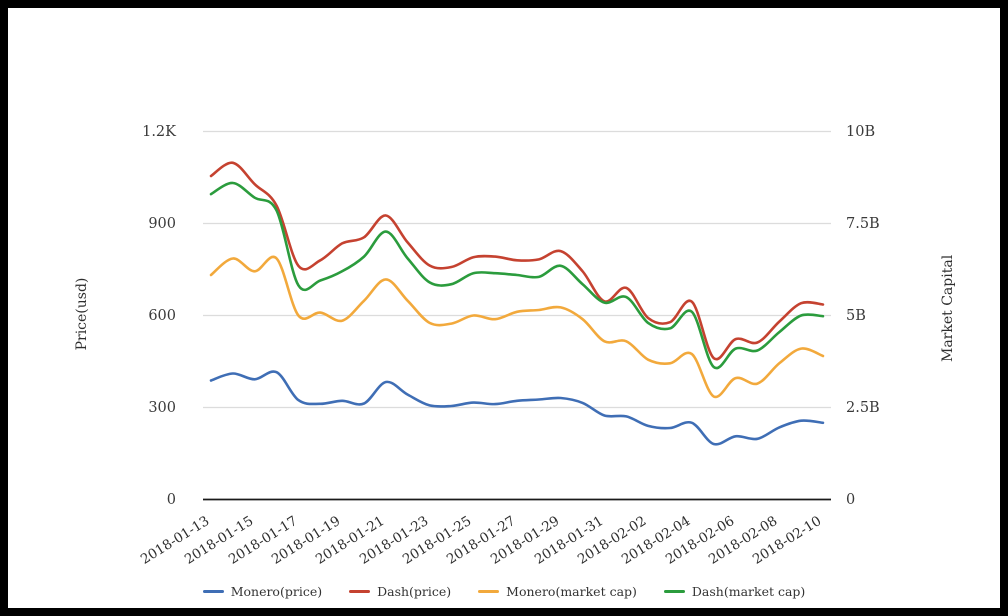  What do you see at coordinates (863, 223) in the screenshot?
I see `right-axis-tick-label: 7.5B` at bounding box center [863, 223].